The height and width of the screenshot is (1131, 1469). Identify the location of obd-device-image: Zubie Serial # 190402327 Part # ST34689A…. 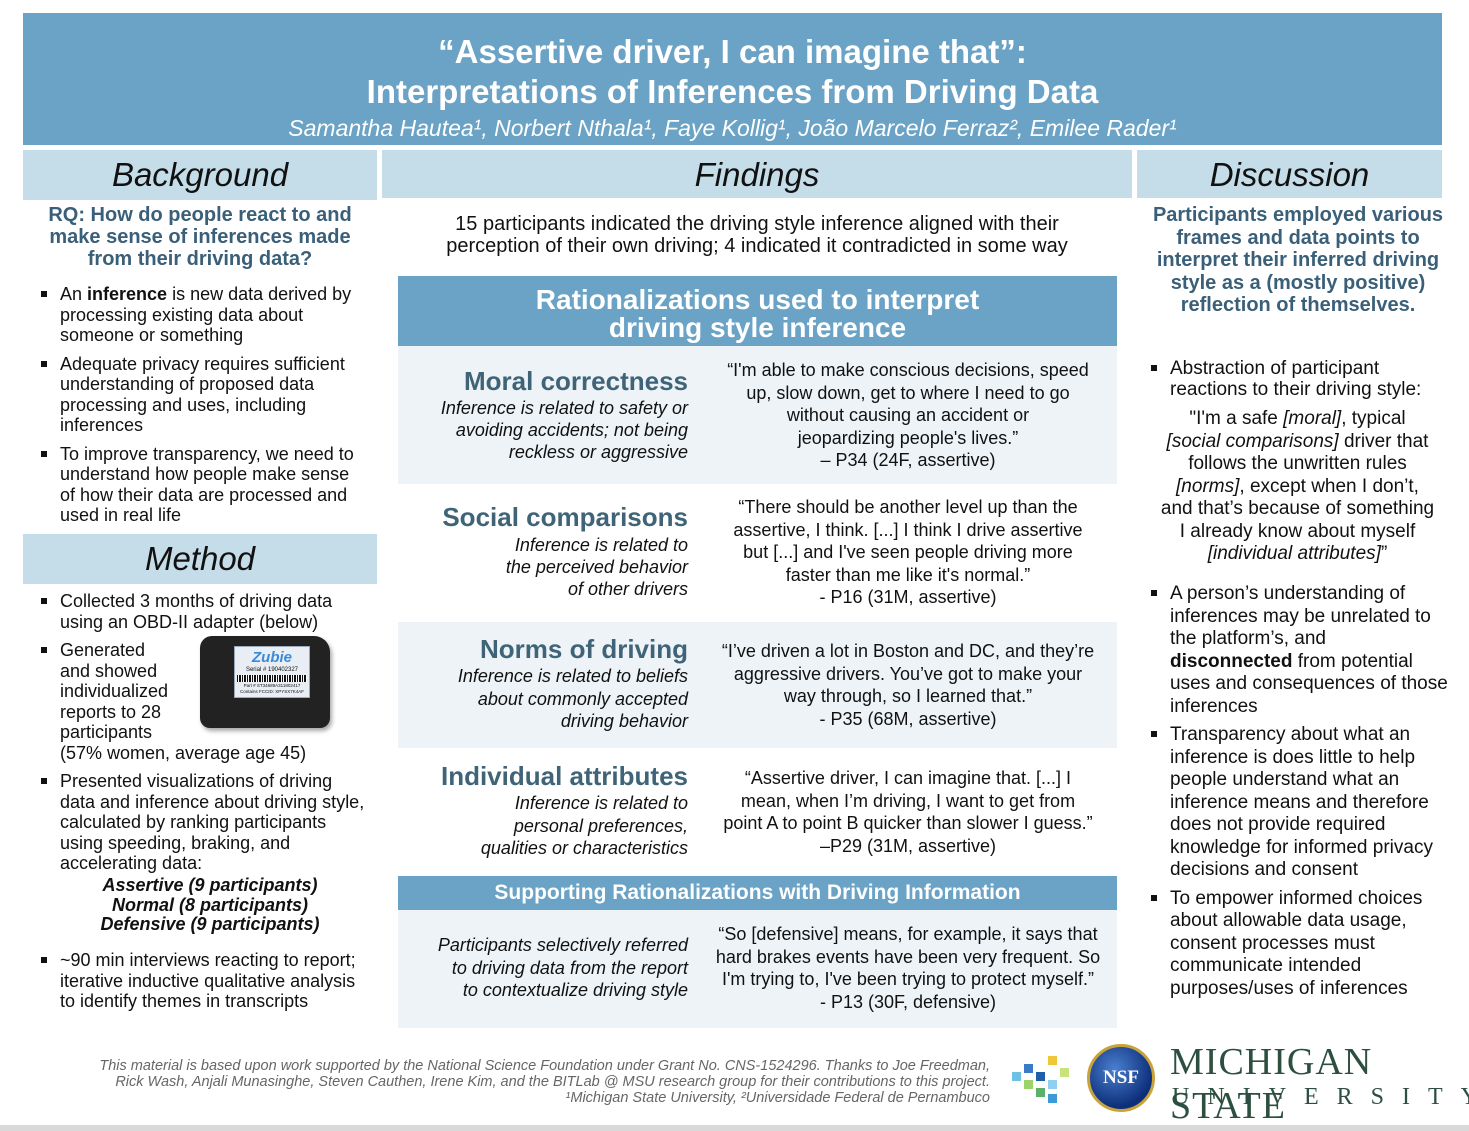
(265, 682).